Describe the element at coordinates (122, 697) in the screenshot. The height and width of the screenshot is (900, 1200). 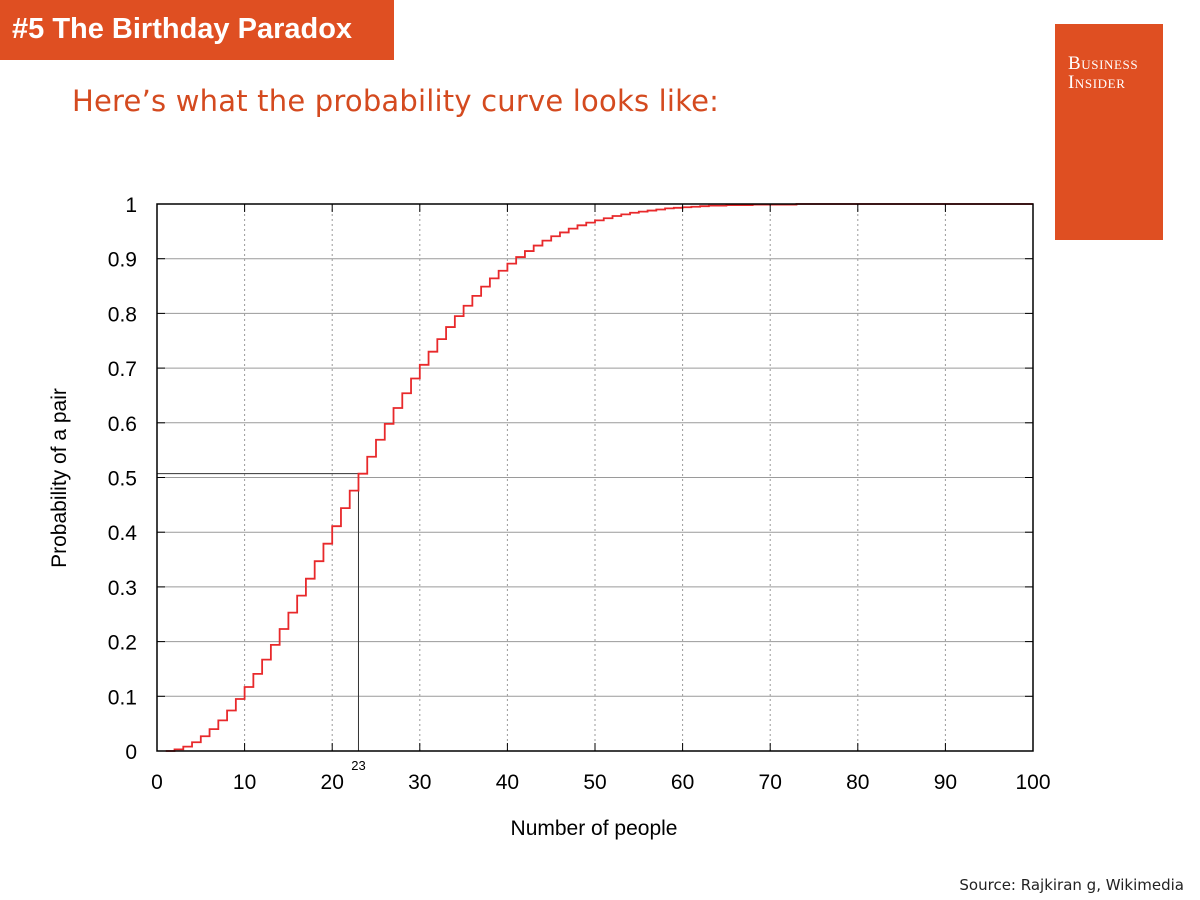
I see `y-tick-label: 0.1` at that location.